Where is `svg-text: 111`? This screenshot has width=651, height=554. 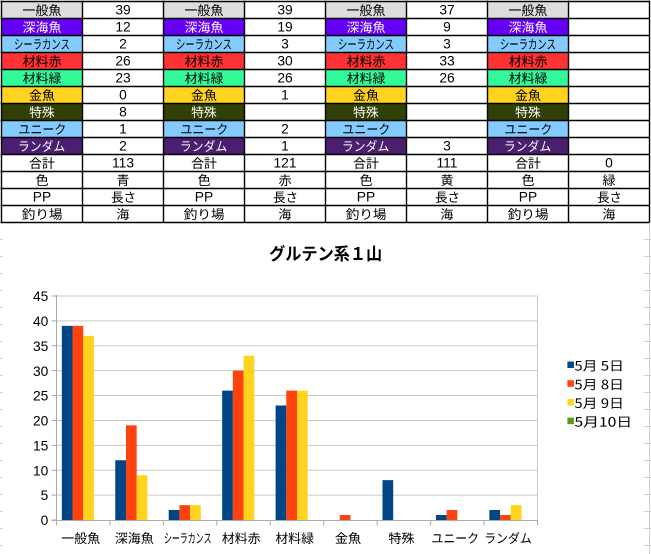 svg-text: 111 is located at coordinates (447, 163).